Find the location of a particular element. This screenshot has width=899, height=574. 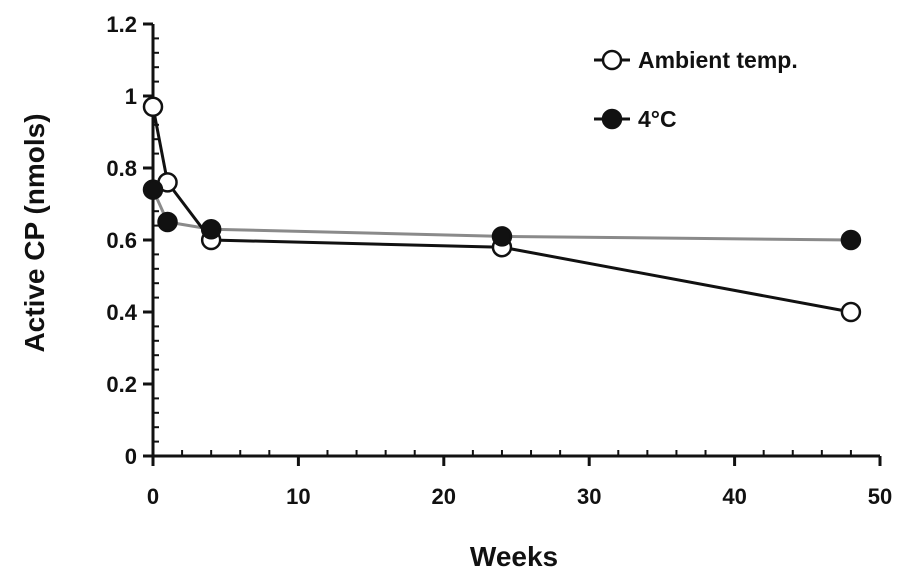

x-tick-label: 40 is located at coordinates (734, 496).